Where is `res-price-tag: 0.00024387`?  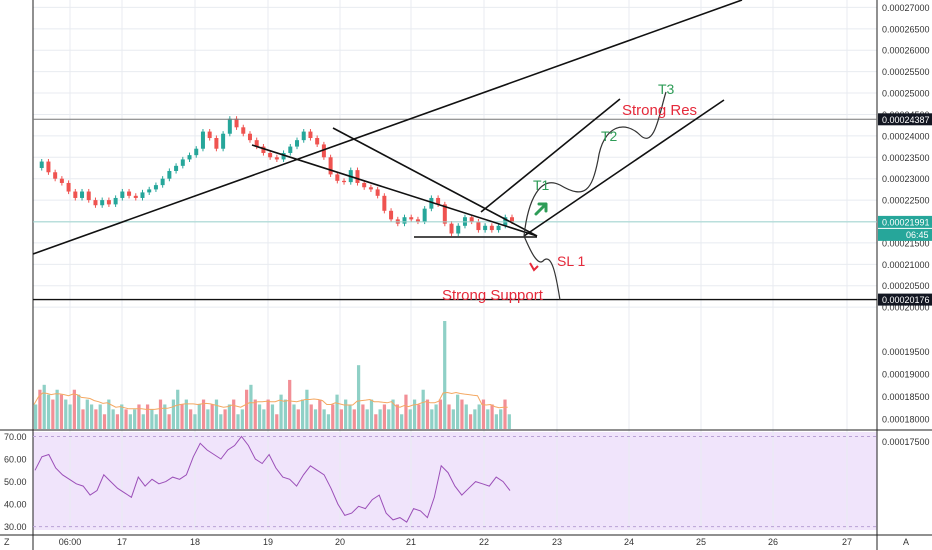 res-price-tag: 0.00024387 is located at coordinates (906, 120).